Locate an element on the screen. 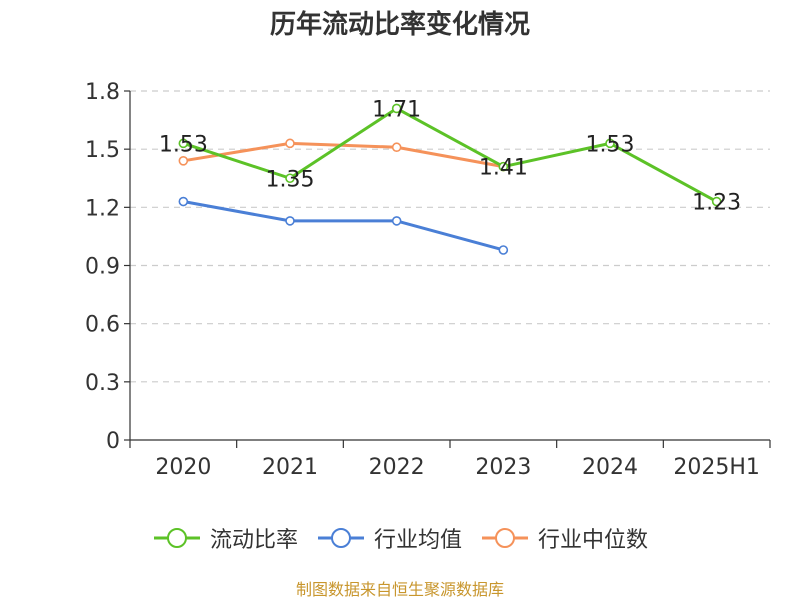 The height and width of the screenshot is (600, 800). legend-label: 行业均值 is located at coordinates (417, 540).